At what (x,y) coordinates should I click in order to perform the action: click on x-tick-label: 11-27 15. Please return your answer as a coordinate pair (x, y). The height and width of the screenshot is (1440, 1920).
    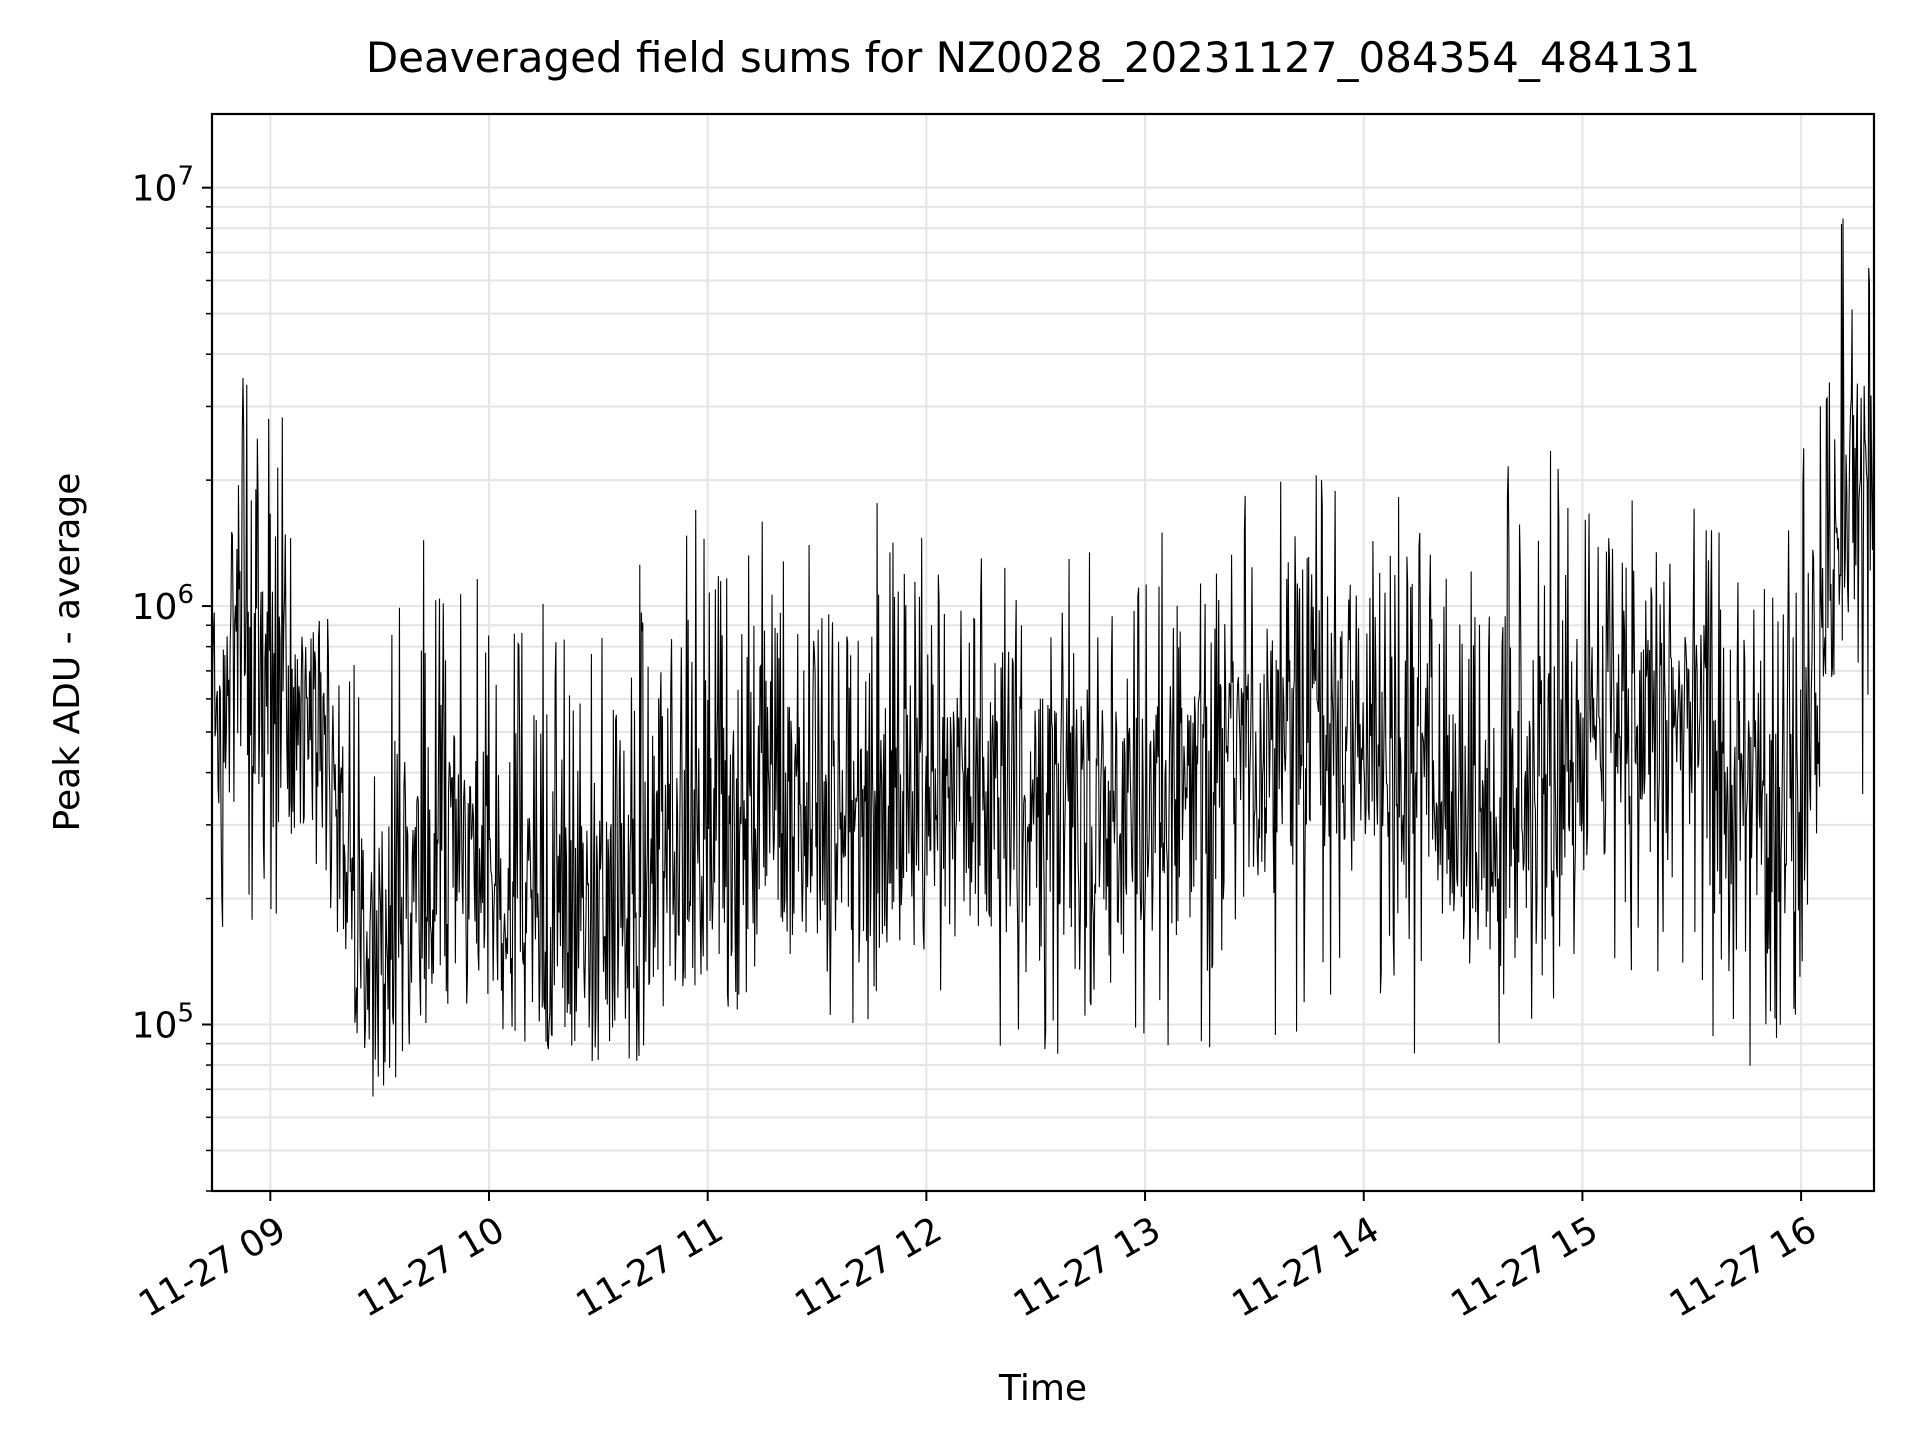
    Looking at the image, I should click on (1524, 1267).